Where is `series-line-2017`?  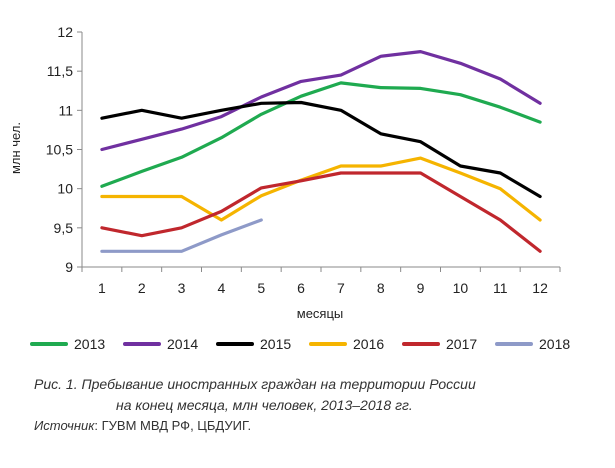 series-line-2017 is located at coordinates (321, 212).